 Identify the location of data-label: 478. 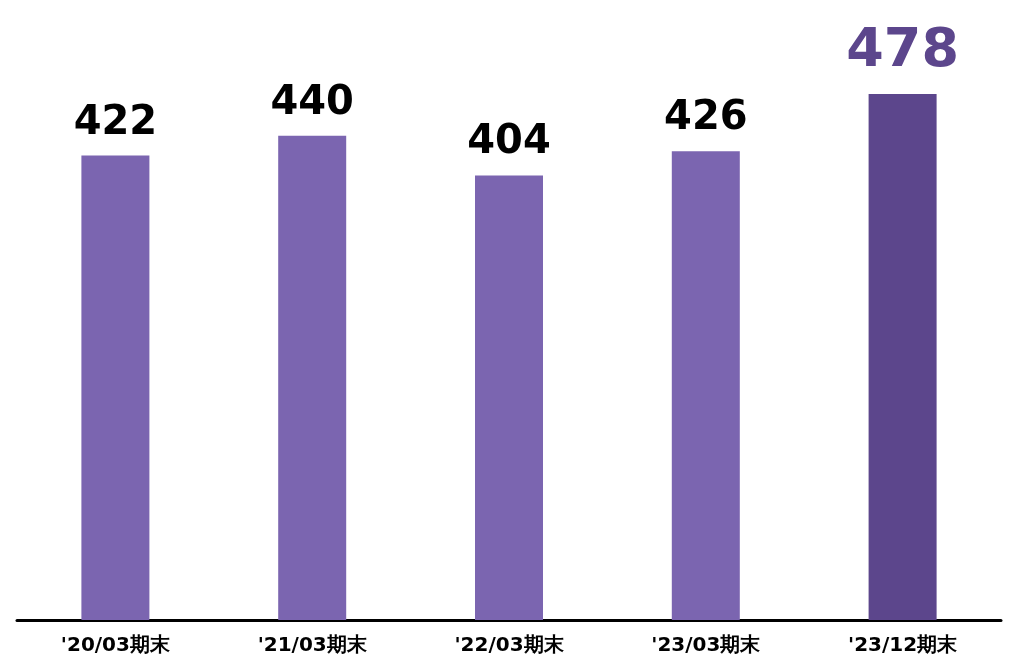
(902, 47).